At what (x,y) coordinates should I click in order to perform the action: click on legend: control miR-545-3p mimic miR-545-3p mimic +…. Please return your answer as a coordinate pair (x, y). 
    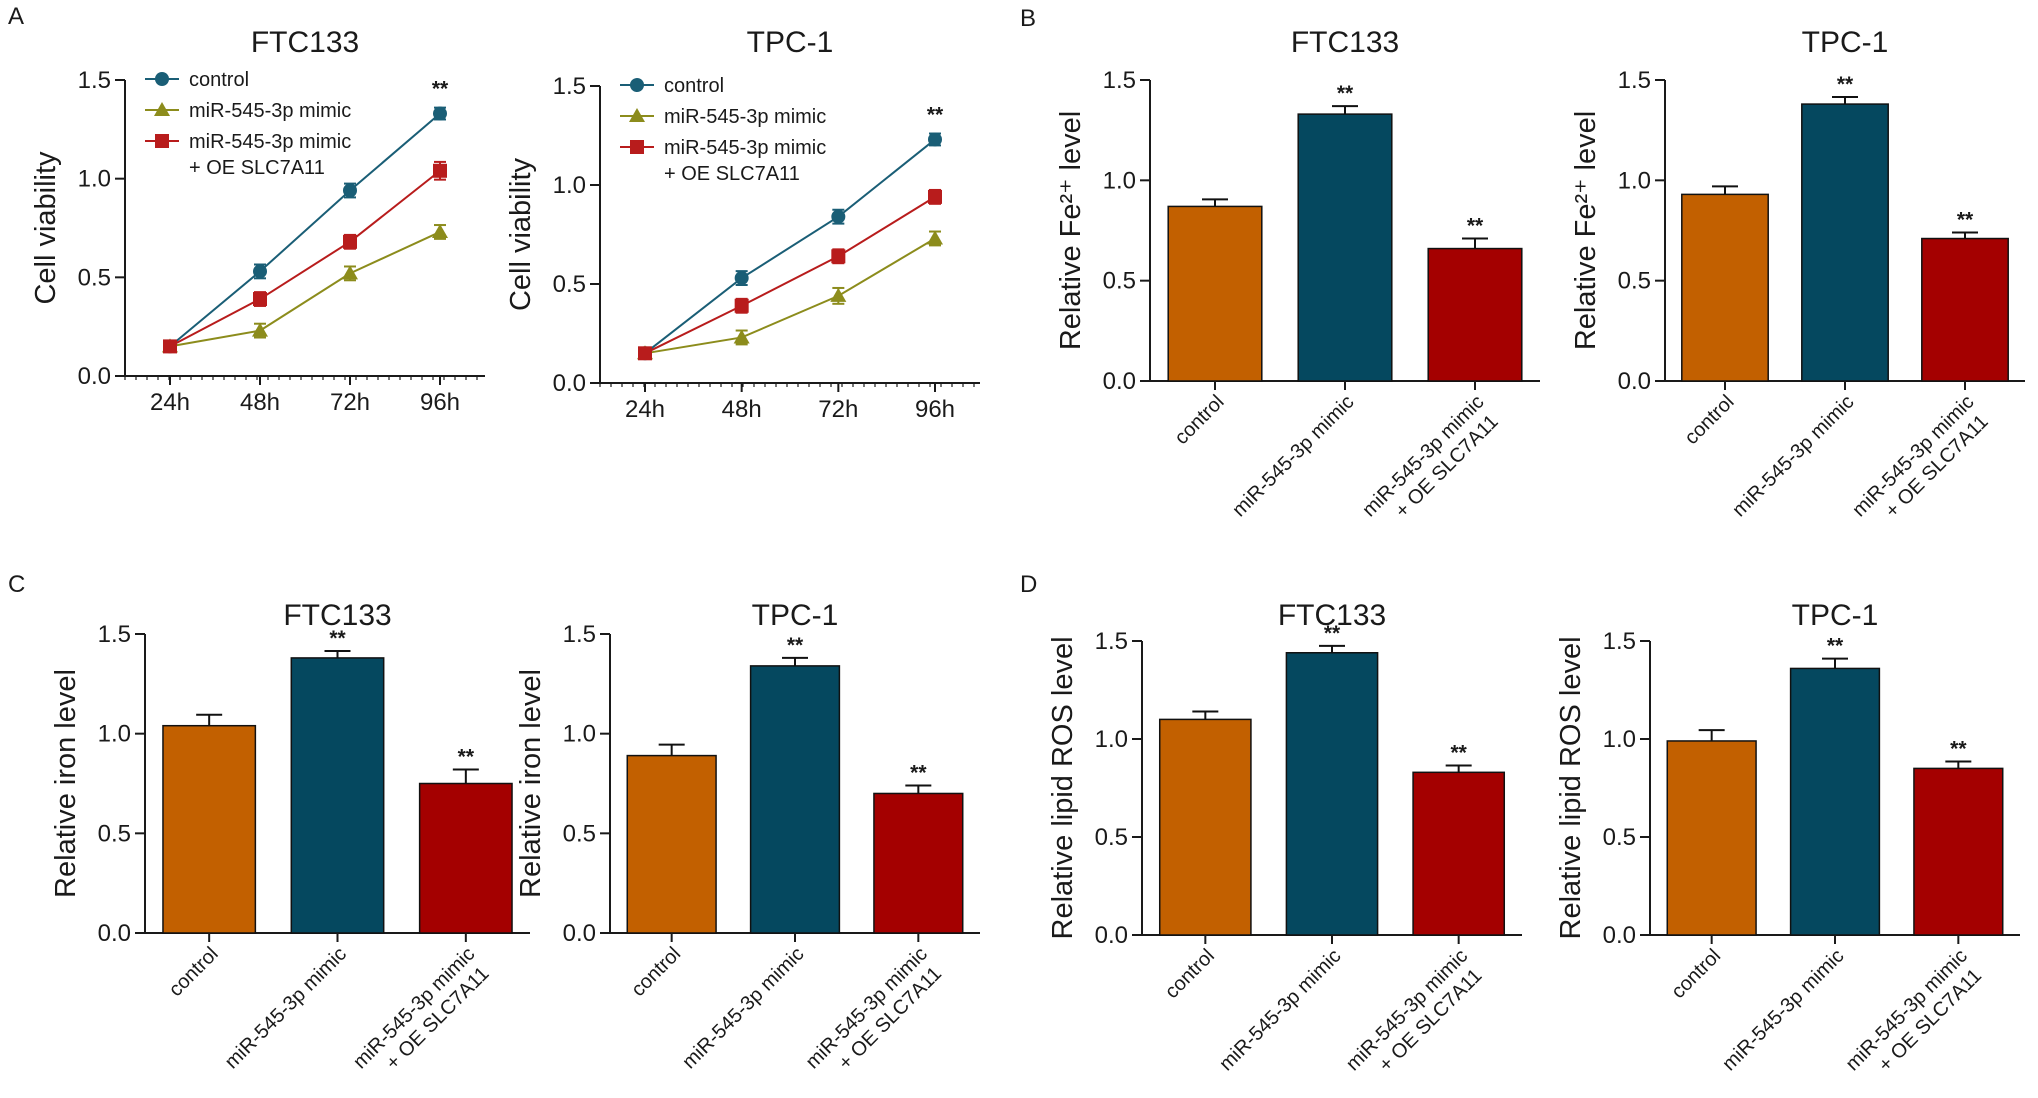
    Looking at the image, I should click on (723, 130).